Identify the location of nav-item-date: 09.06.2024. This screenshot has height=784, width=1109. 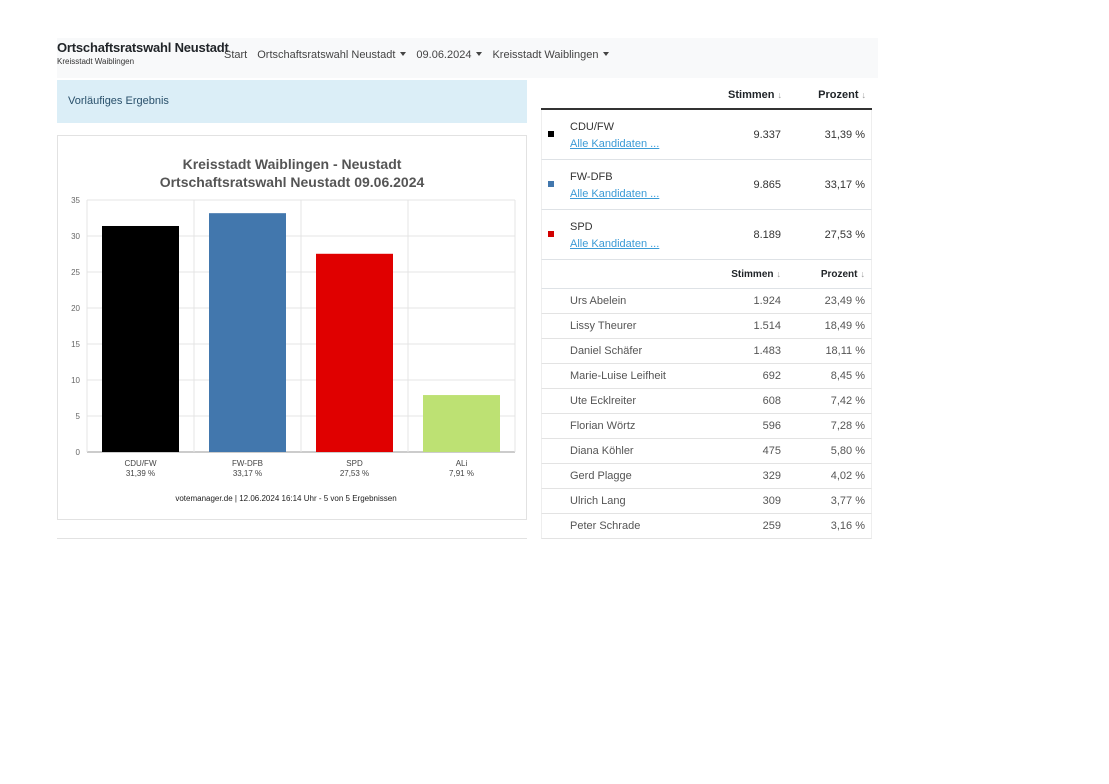
(449, 55).